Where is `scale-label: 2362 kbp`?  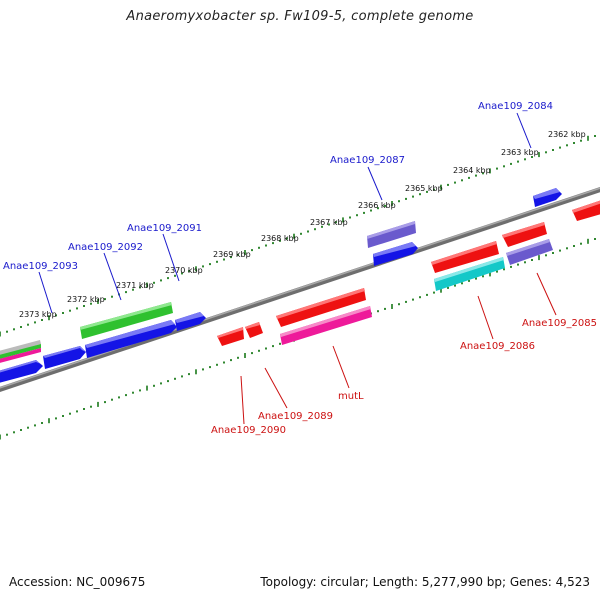 scale-label: 2362 kbp is located at coordinates (567, 134).